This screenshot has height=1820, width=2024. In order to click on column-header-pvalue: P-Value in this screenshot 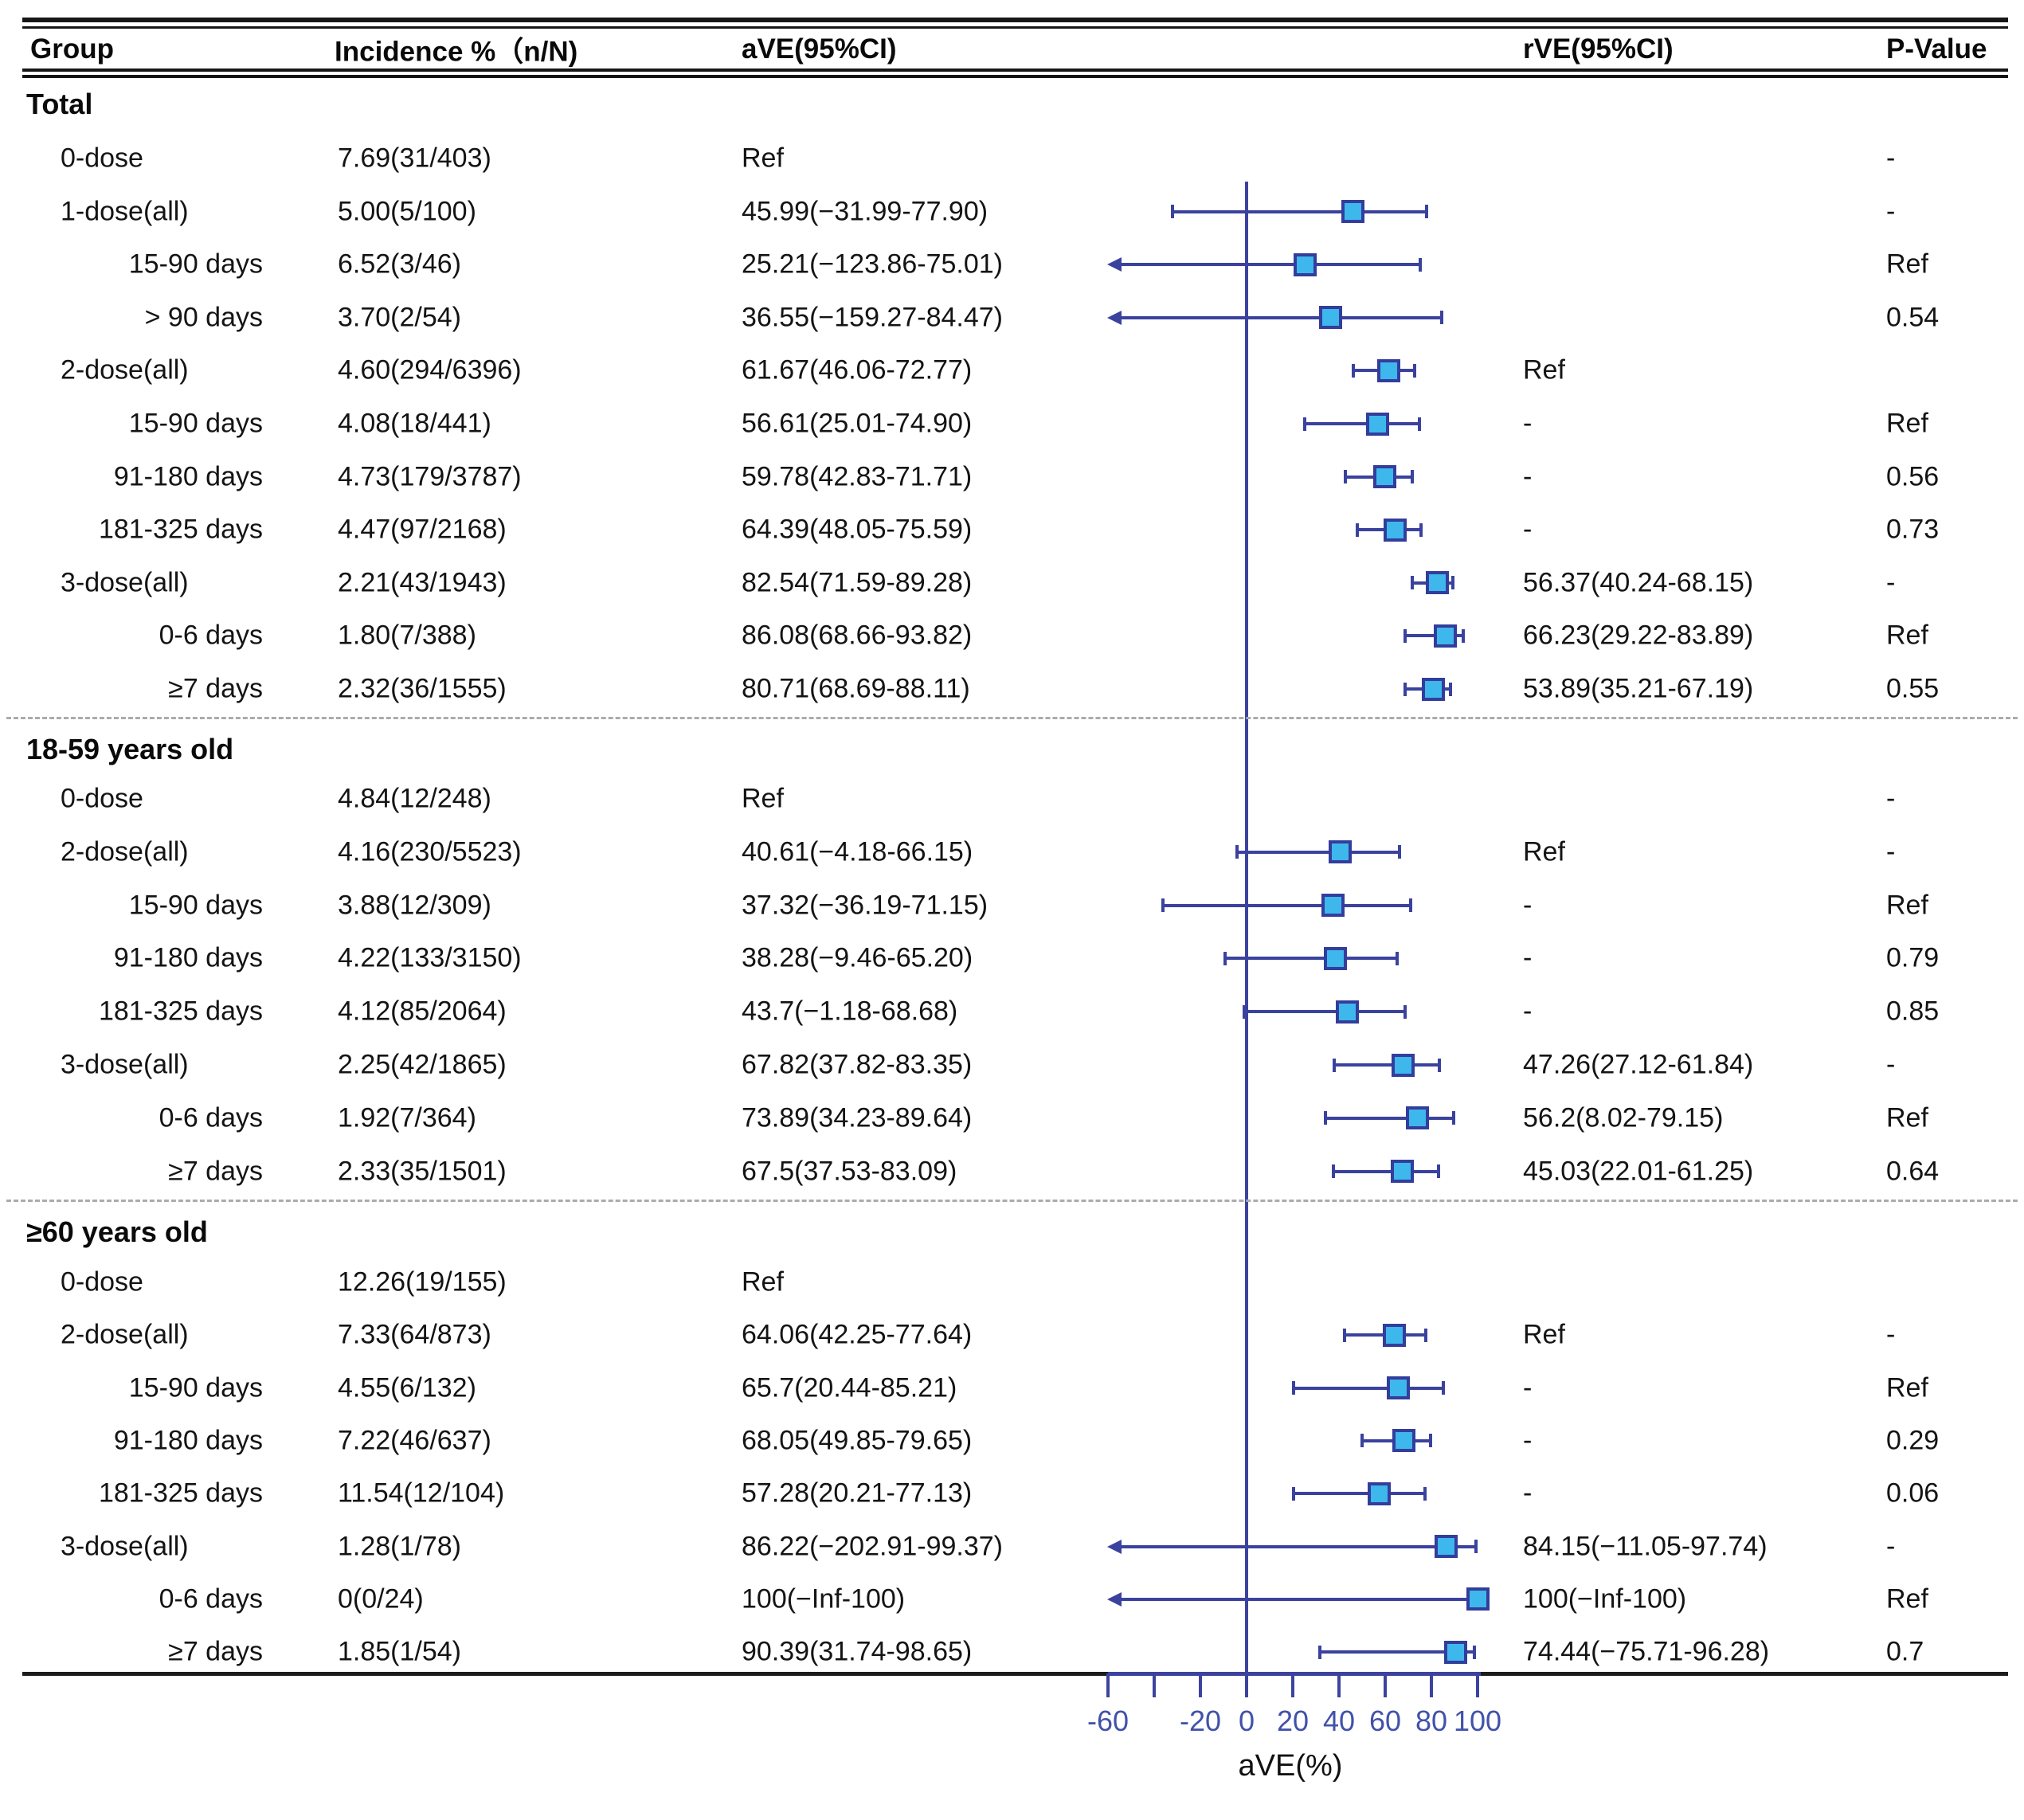, I will do `click(1936, 49)`.